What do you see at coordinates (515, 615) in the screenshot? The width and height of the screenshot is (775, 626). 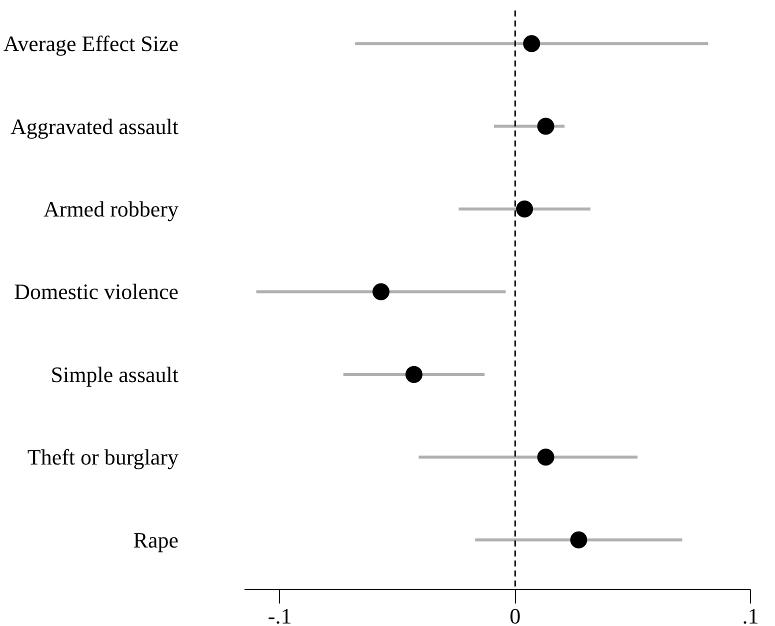 I see `x-tick-label: 0` at bounding box center [515, 615].